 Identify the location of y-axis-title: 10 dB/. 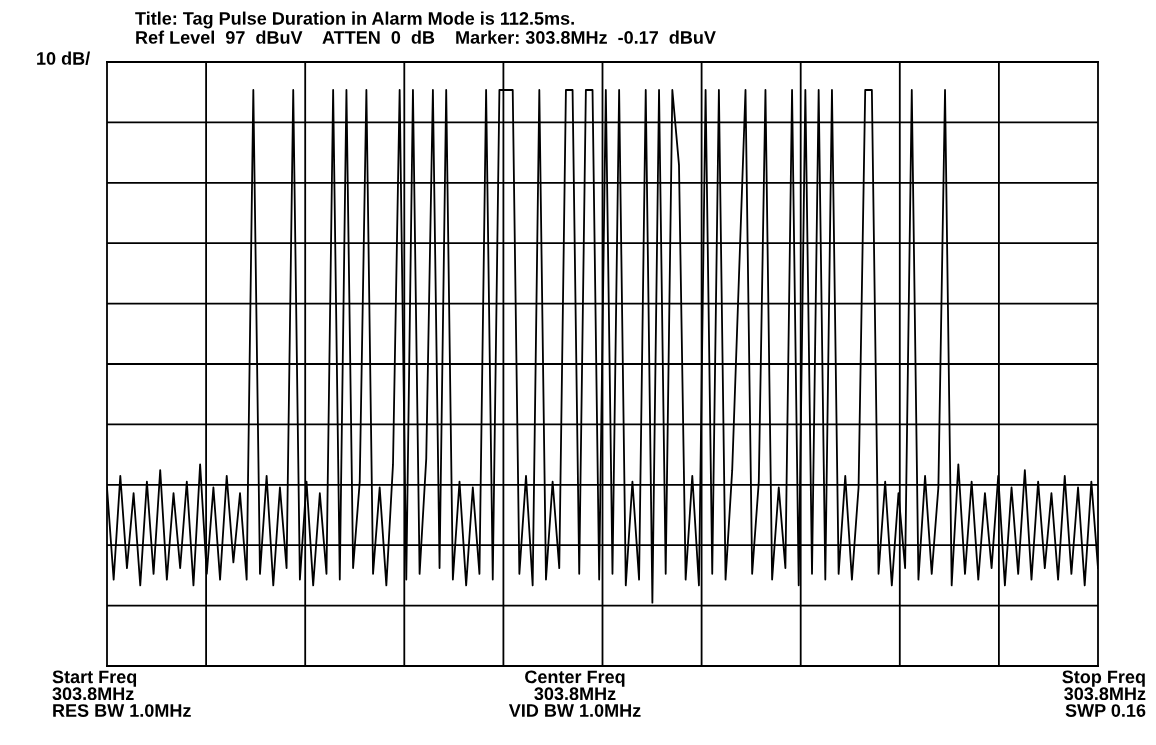
(64, 58).